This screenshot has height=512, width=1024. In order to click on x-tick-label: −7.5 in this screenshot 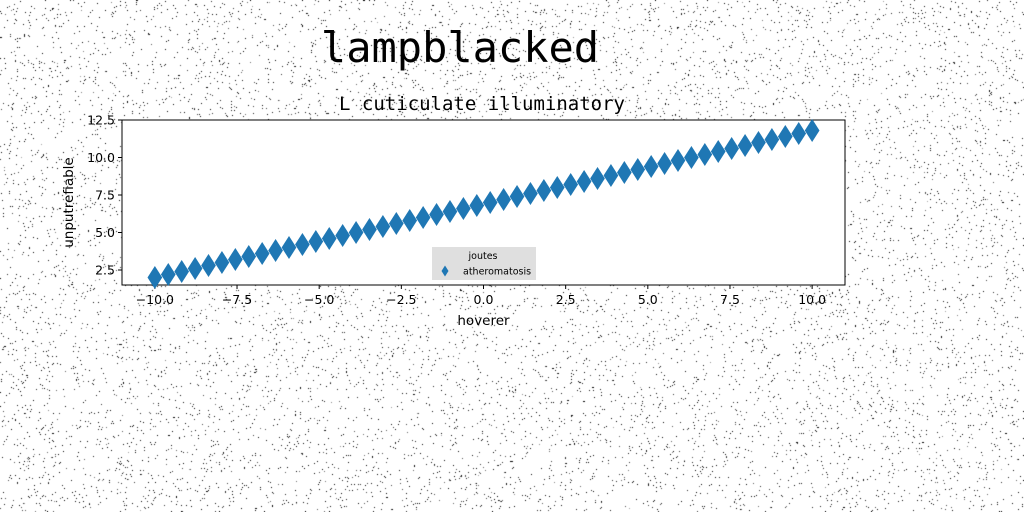, I will do `click(237, 299)`.